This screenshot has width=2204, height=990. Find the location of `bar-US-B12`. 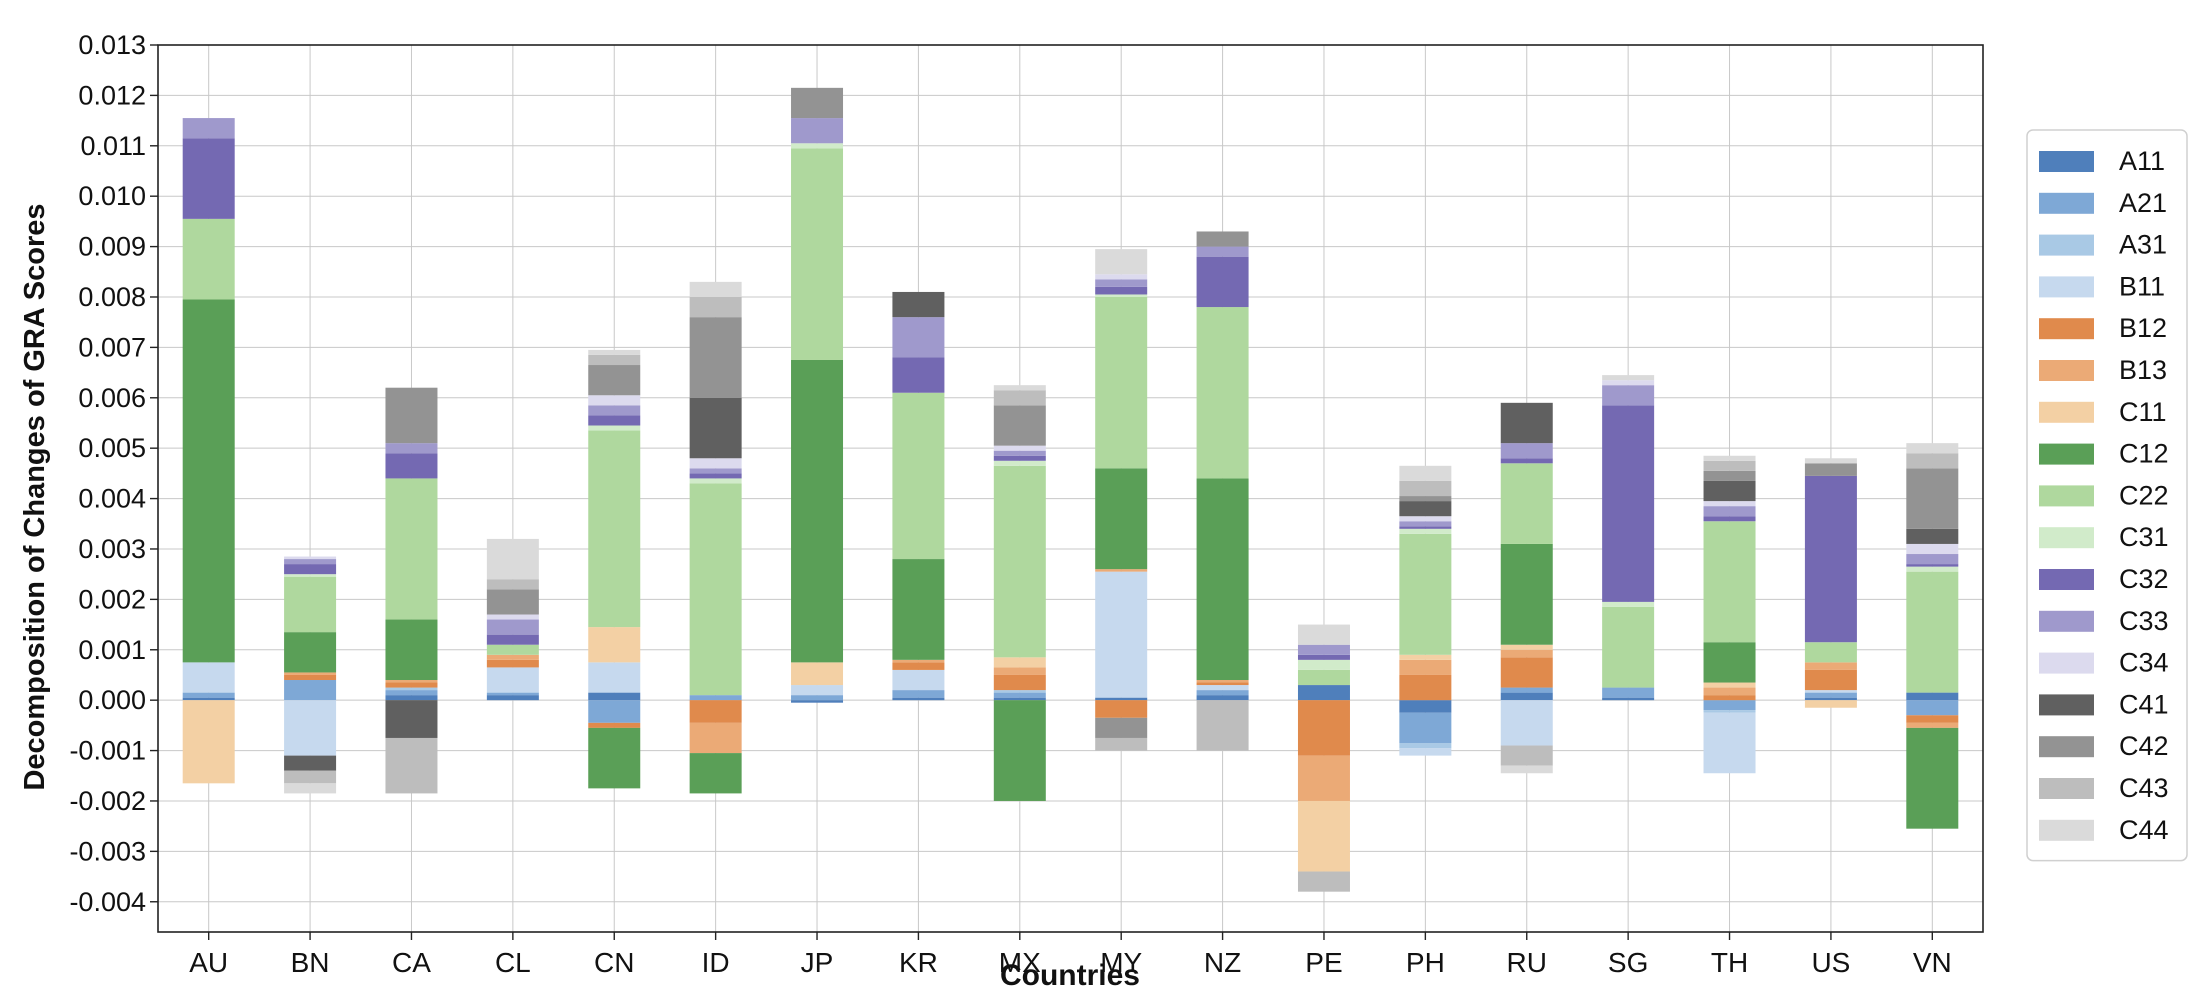

bar-US-B12 is located at coordinates (1830, 680).